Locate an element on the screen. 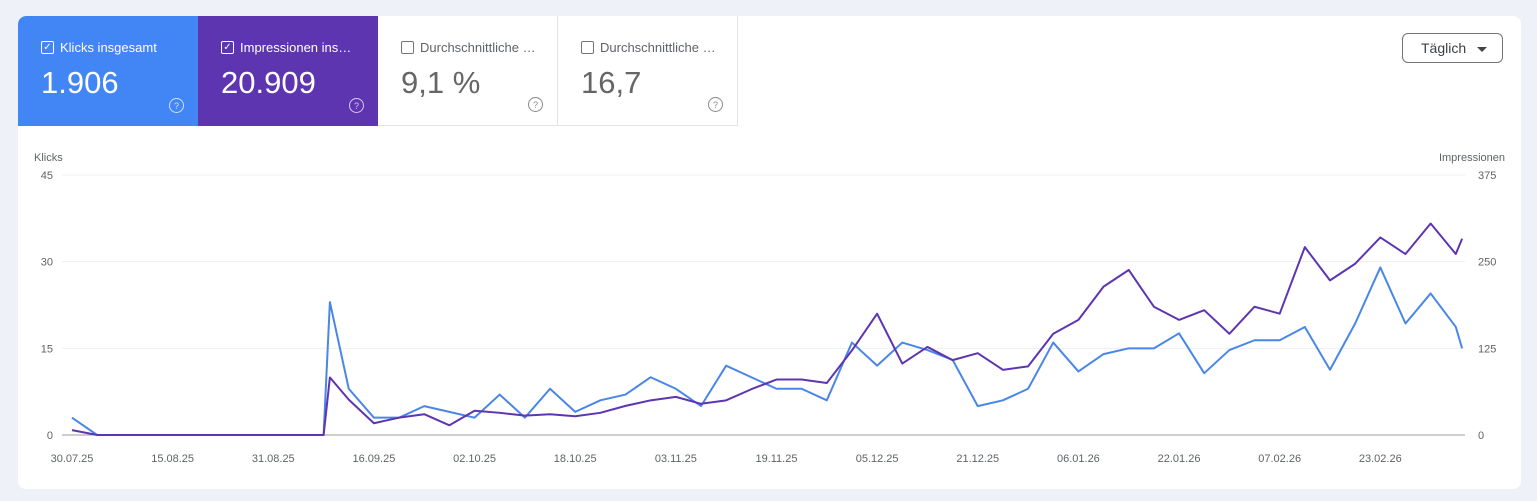 This screenshot has width=1537, height=501. x-tick: 03.11.25 is located at coordinates (676, 459).